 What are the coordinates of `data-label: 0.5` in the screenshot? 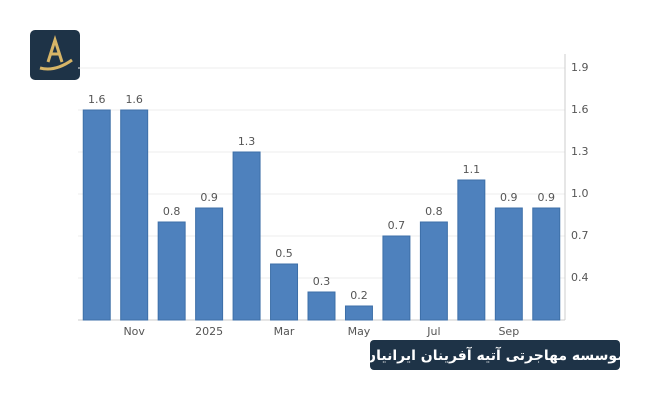 It's located at (284, 253).